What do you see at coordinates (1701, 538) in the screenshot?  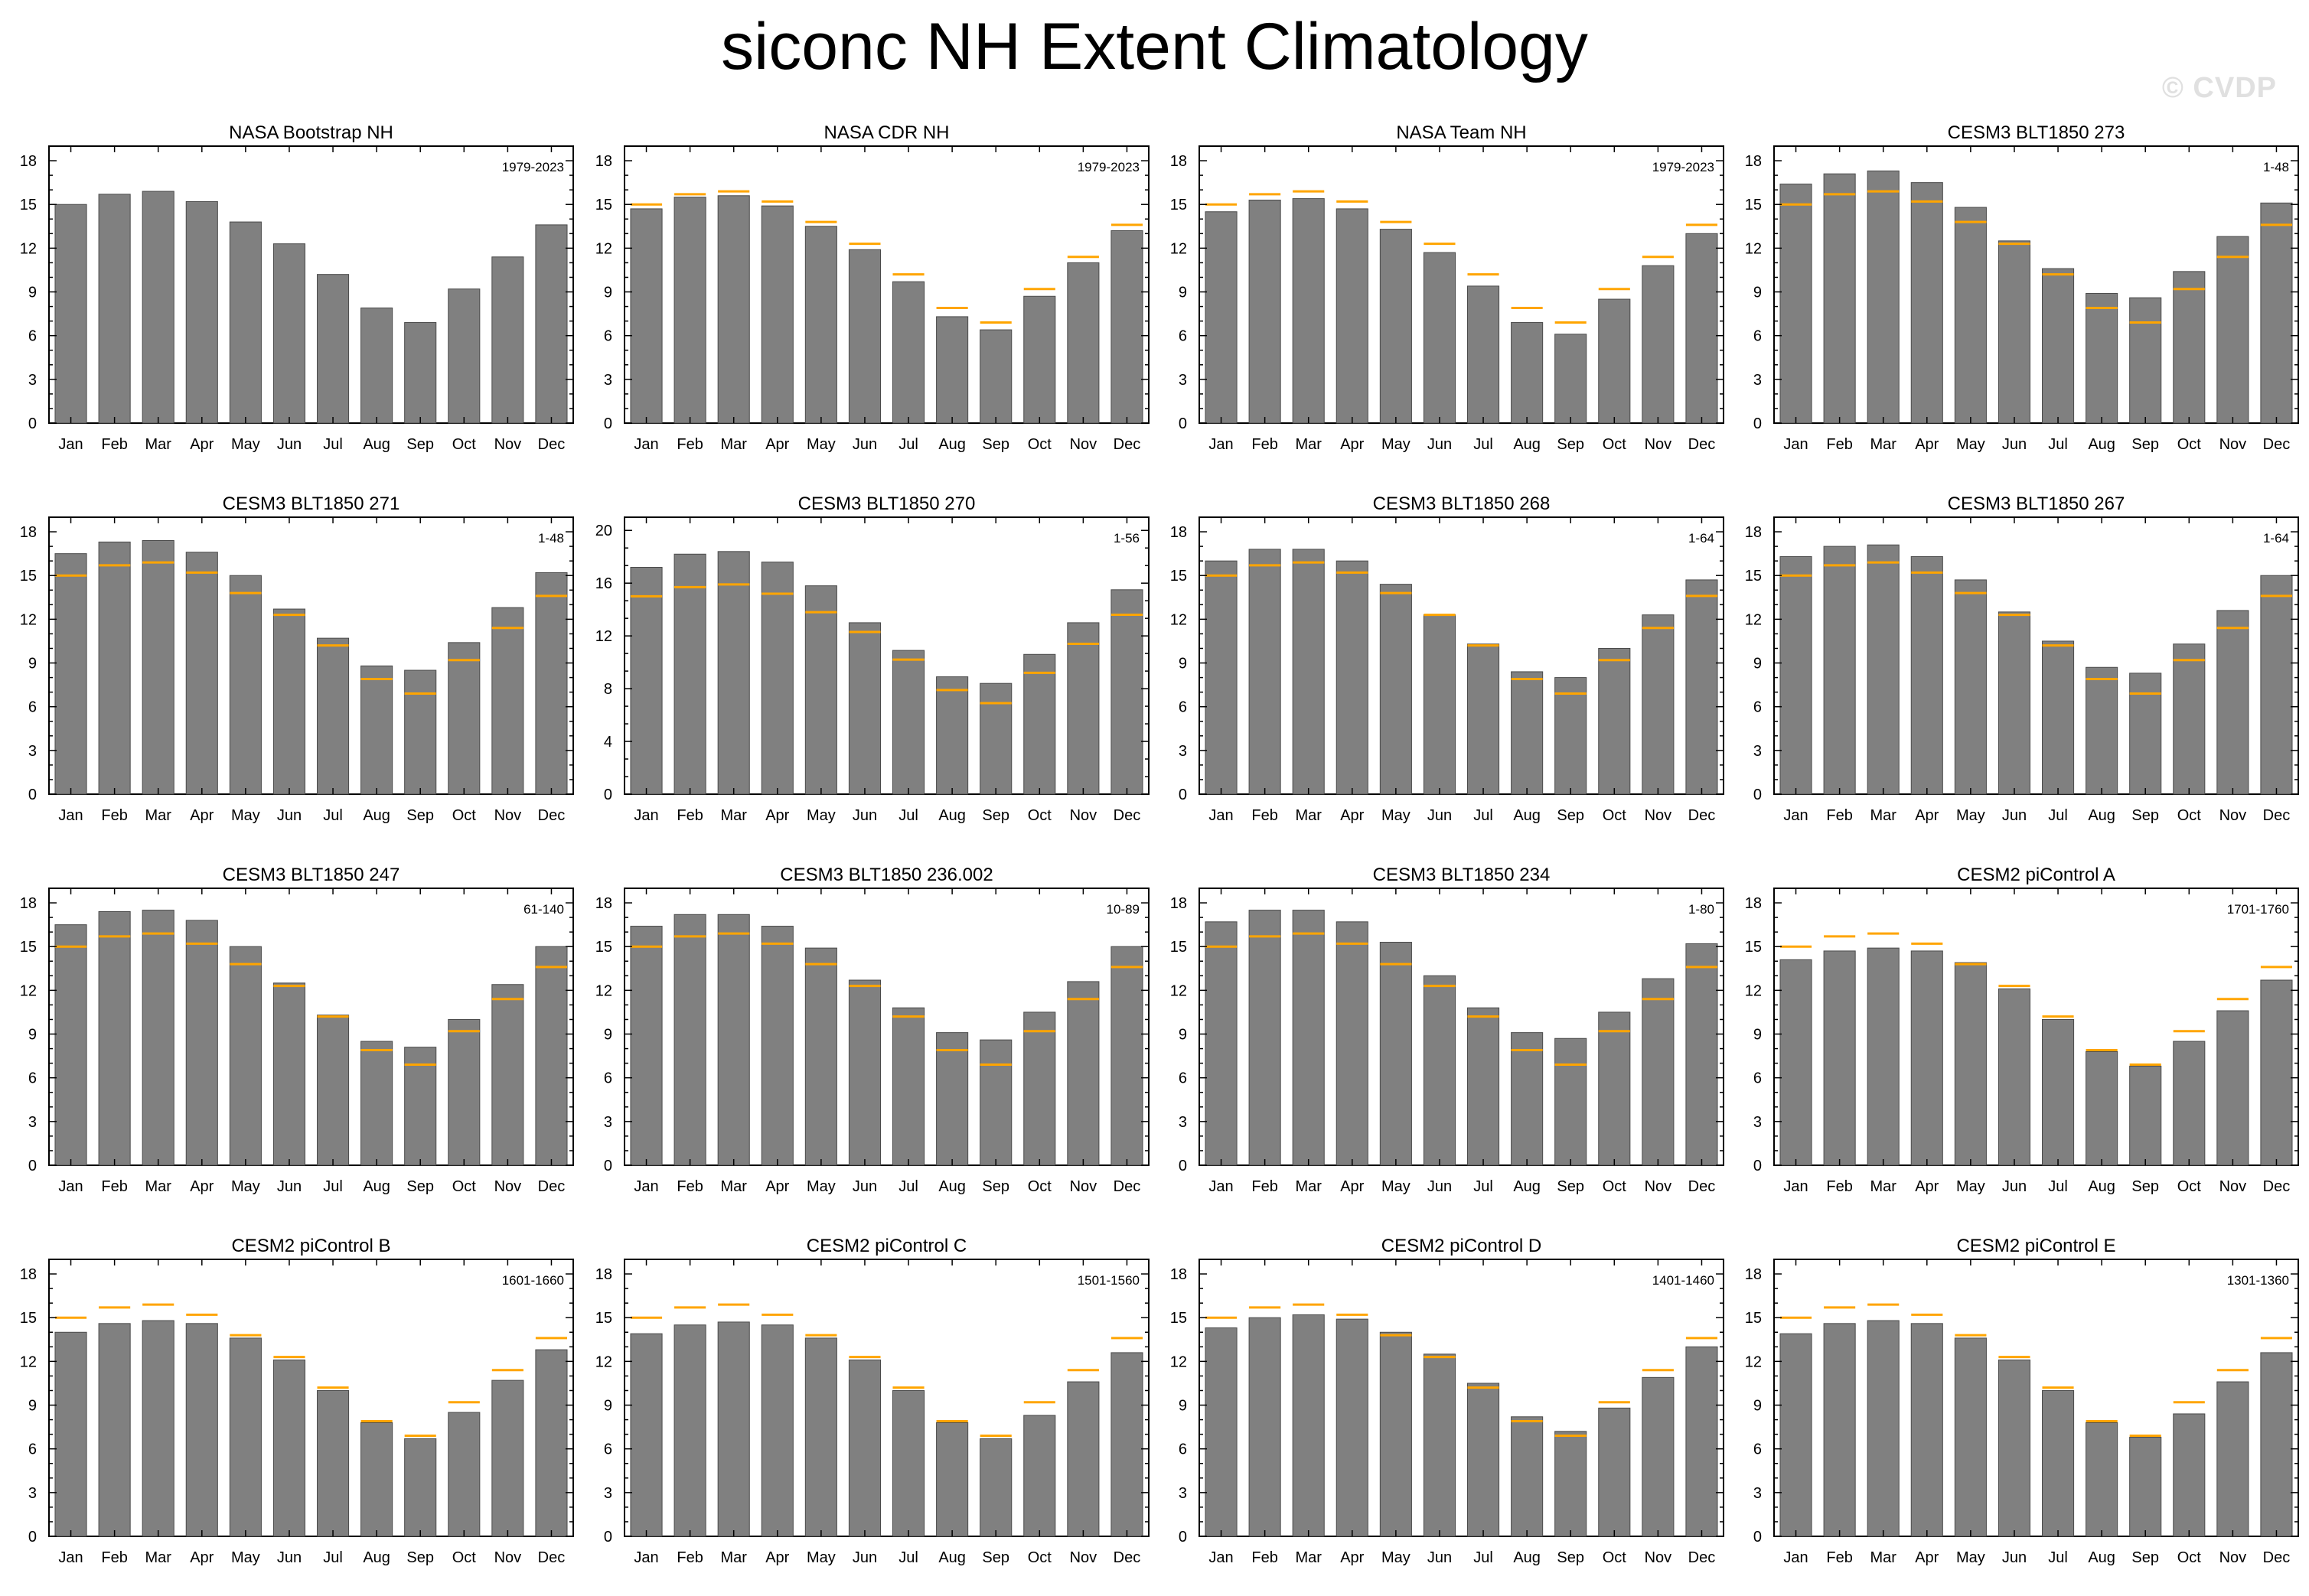 I see `period-label: 1-64` at bounding box center [1701, 538].